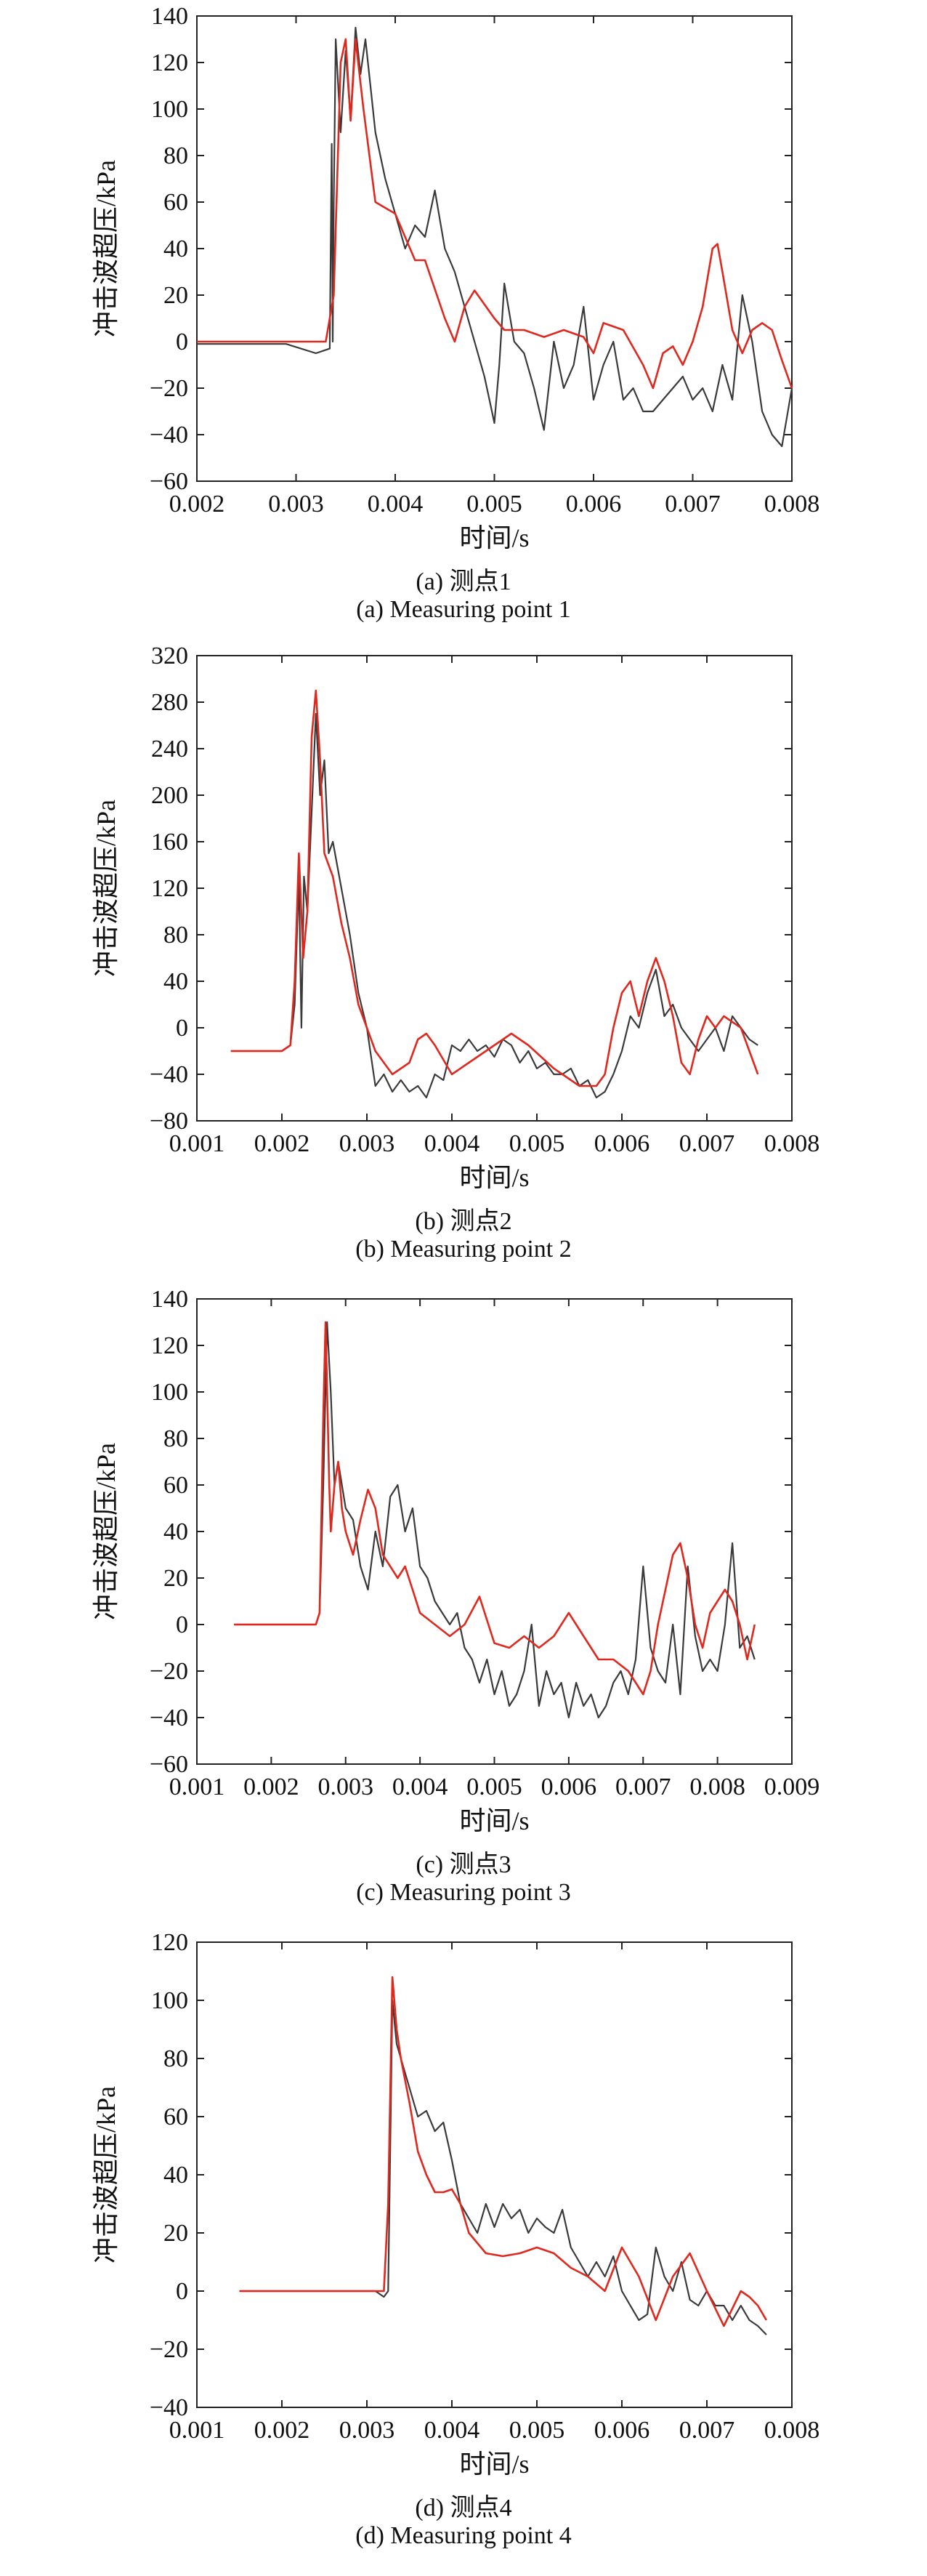 The height and width of the screenshot is (2576, 927). What do you see at coordinates (169, 1121) in the screenshot?
I see `y-tick-label: −80` at bounding box center [169, 1121].